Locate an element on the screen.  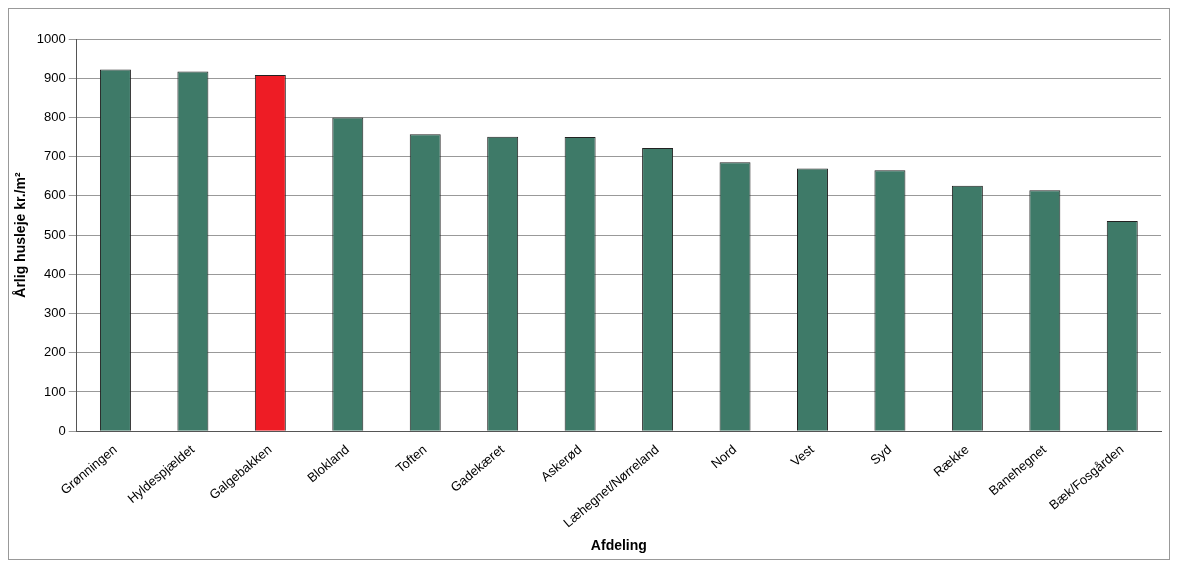
x-tick-label: Vest is located at coordinates (802, 455).